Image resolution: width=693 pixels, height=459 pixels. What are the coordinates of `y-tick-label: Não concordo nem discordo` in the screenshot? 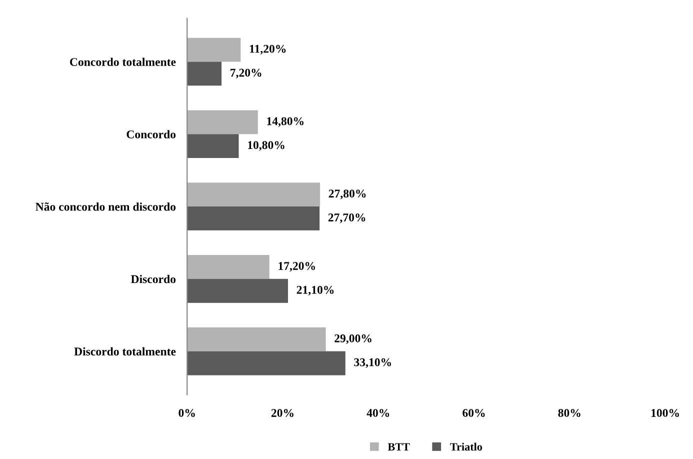 It's located at (106, 206).